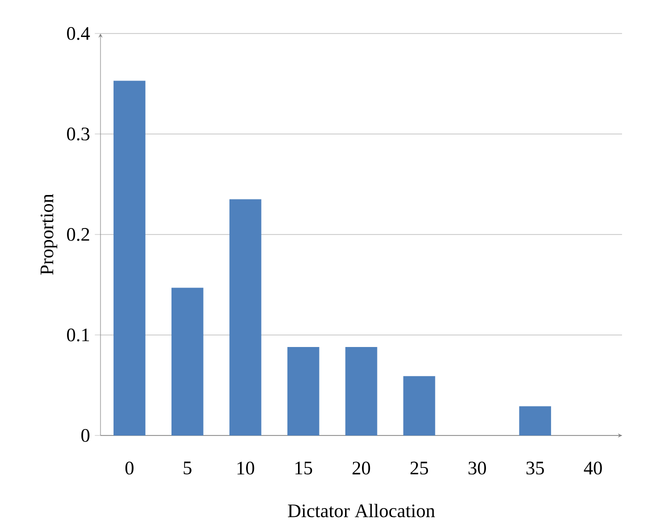 The height and width of the screenshot is (526, 668). What do you see at coordinates (49, 234) in the screenshot?
I see `y-axis-title: Proportion` at bounding box center [49, 234].